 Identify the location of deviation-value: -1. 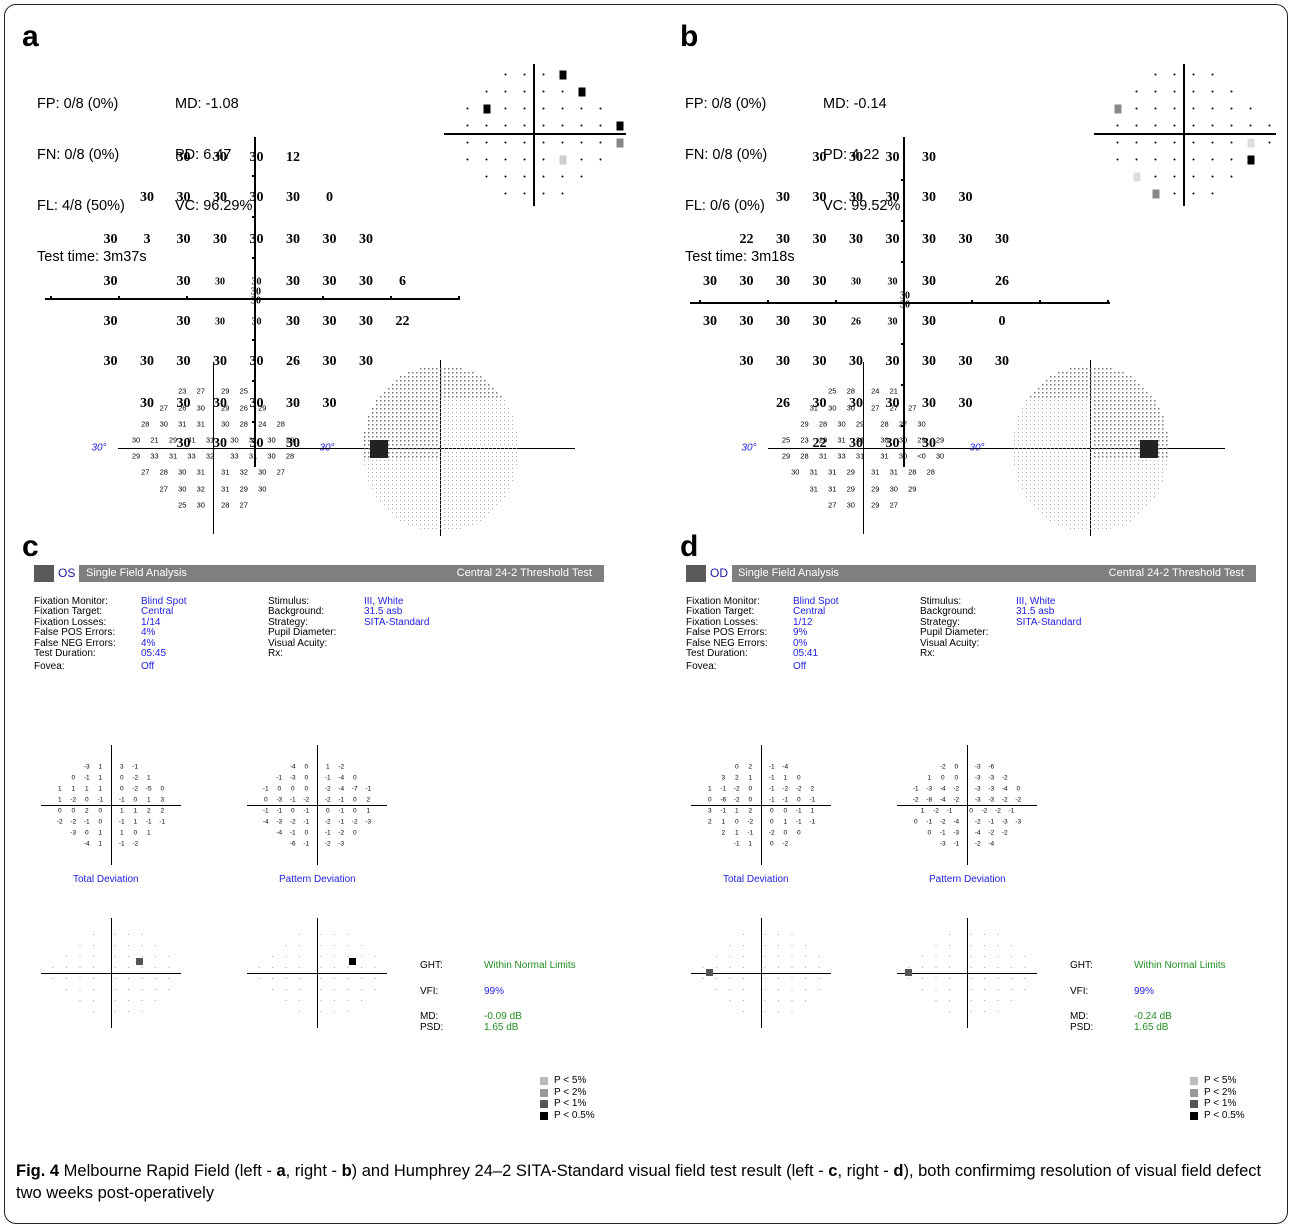
(1012, 810).